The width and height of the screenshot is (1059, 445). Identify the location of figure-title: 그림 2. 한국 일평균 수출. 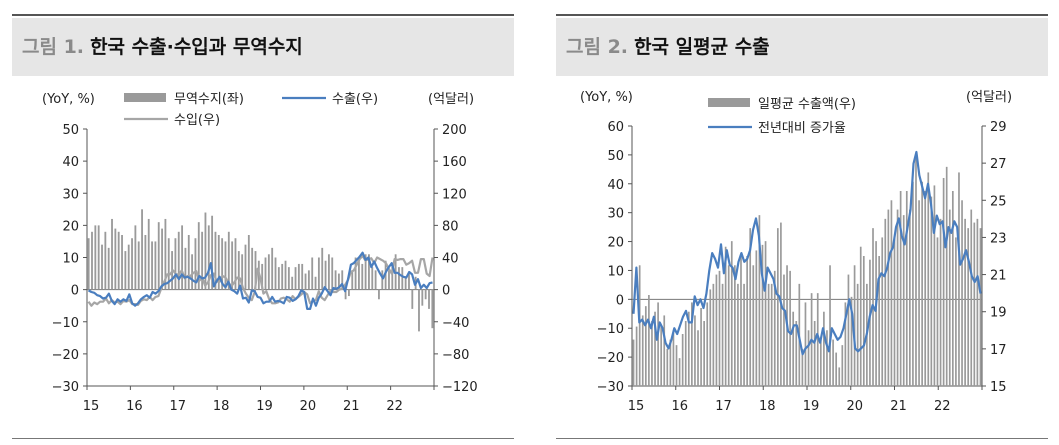
(668, 47).